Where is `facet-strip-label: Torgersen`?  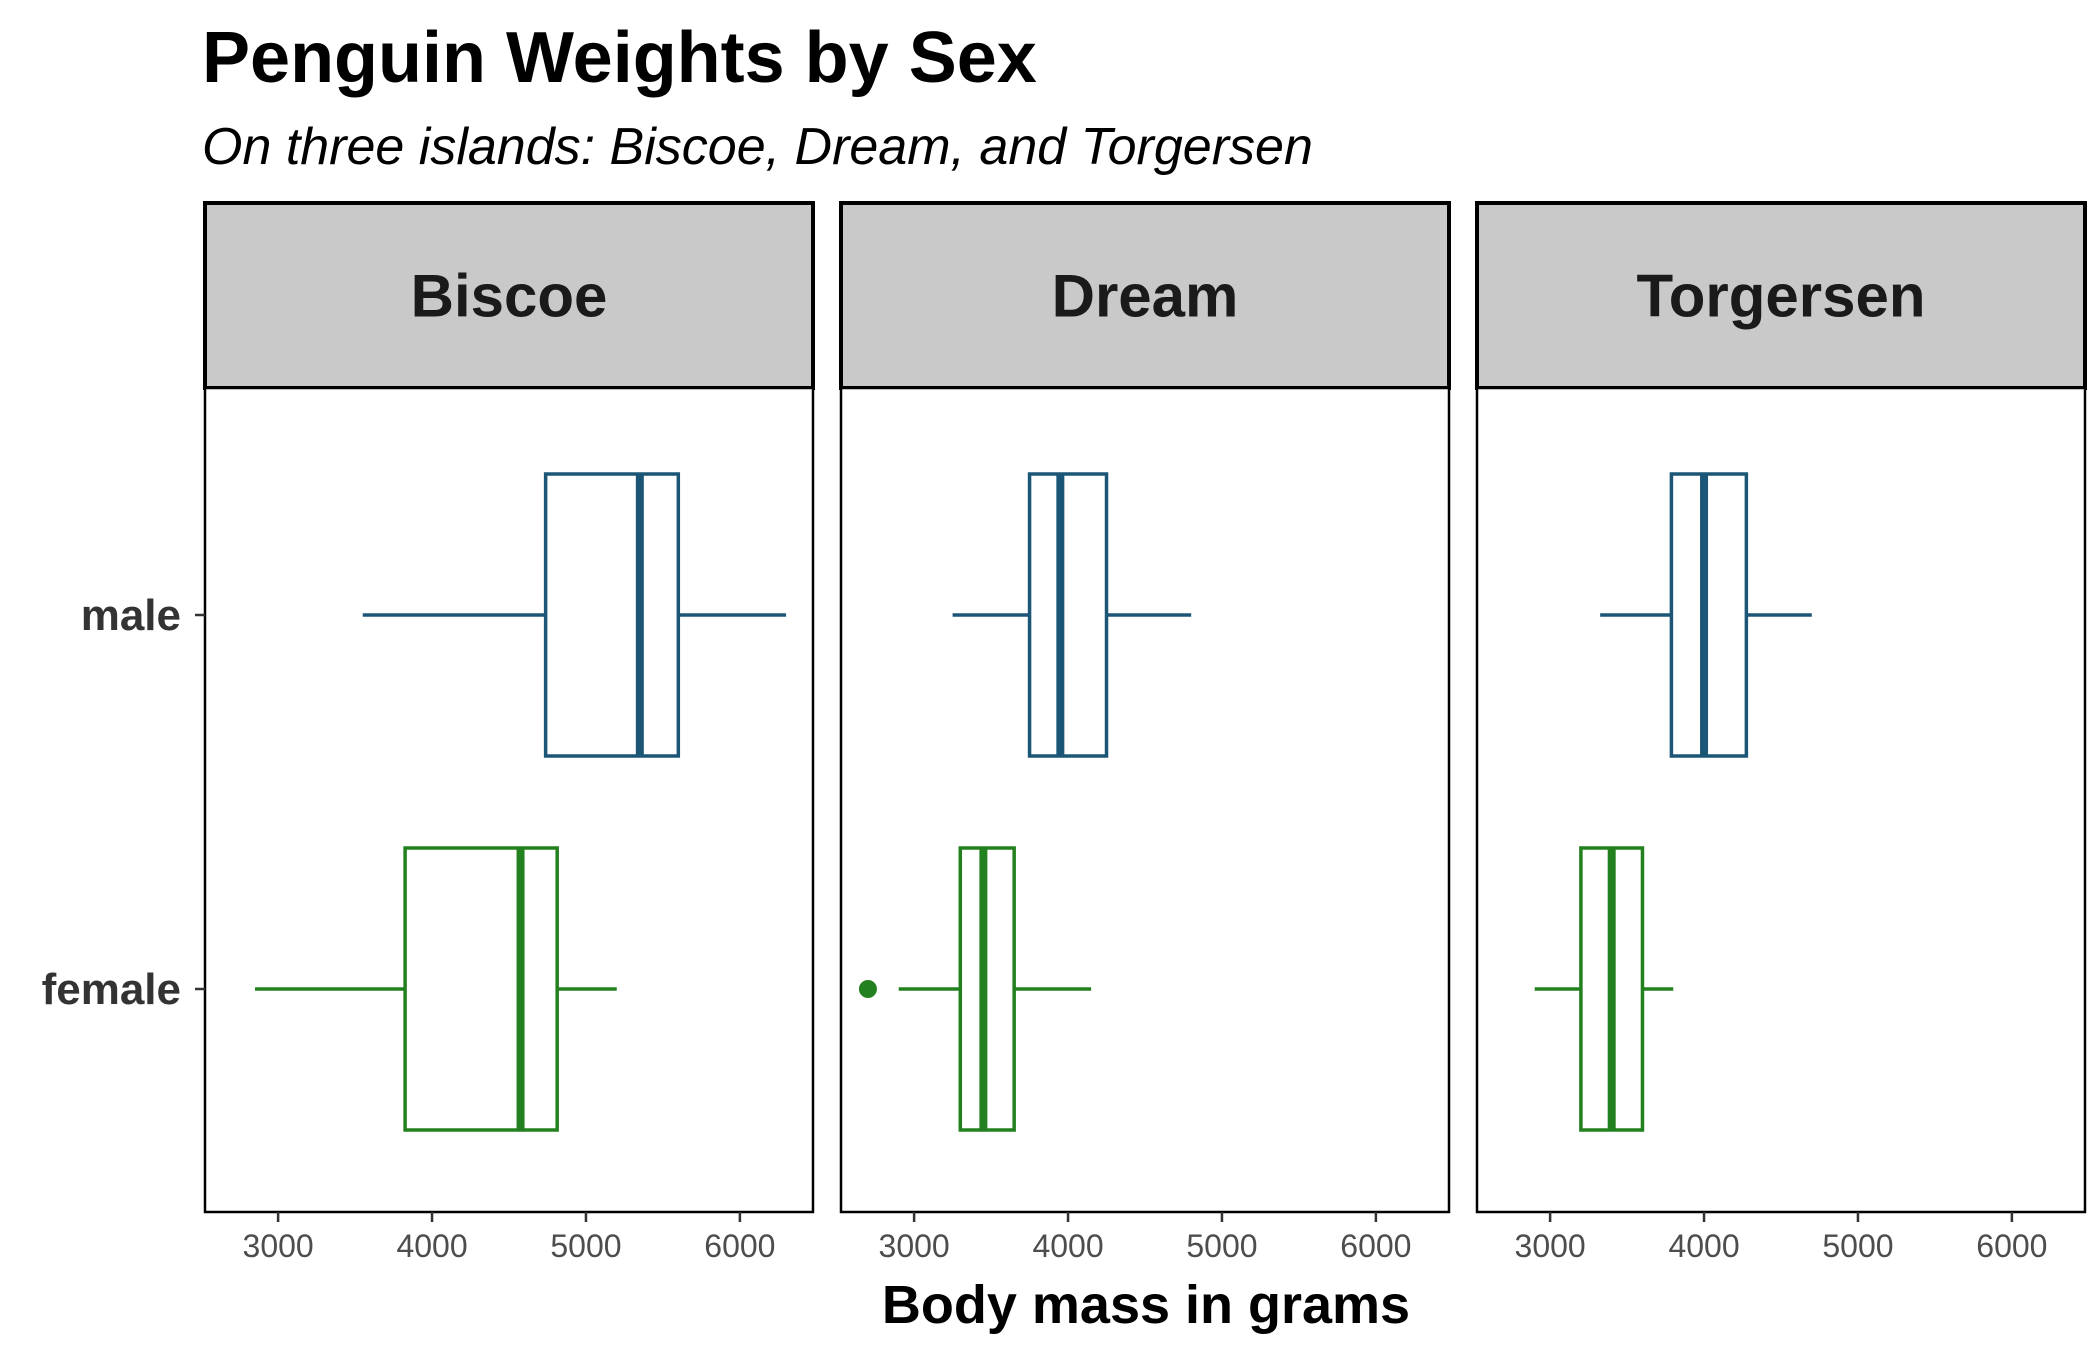
facet-strip-label: Torgersen is located at coordinates (1781, 296).